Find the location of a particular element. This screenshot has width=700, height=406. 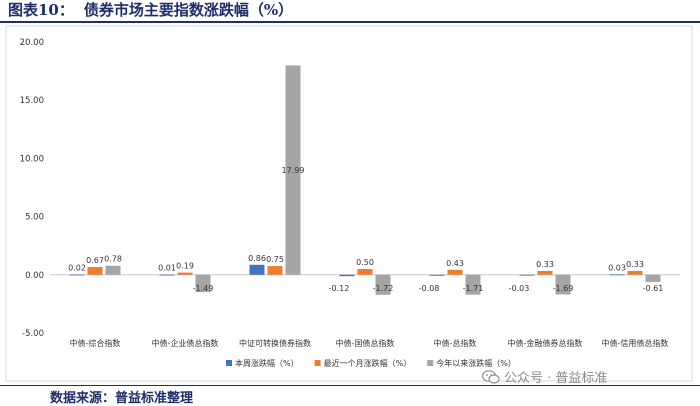

x-category-label-1: 中债-企业债总指数 is located at coordinates (185, 343).